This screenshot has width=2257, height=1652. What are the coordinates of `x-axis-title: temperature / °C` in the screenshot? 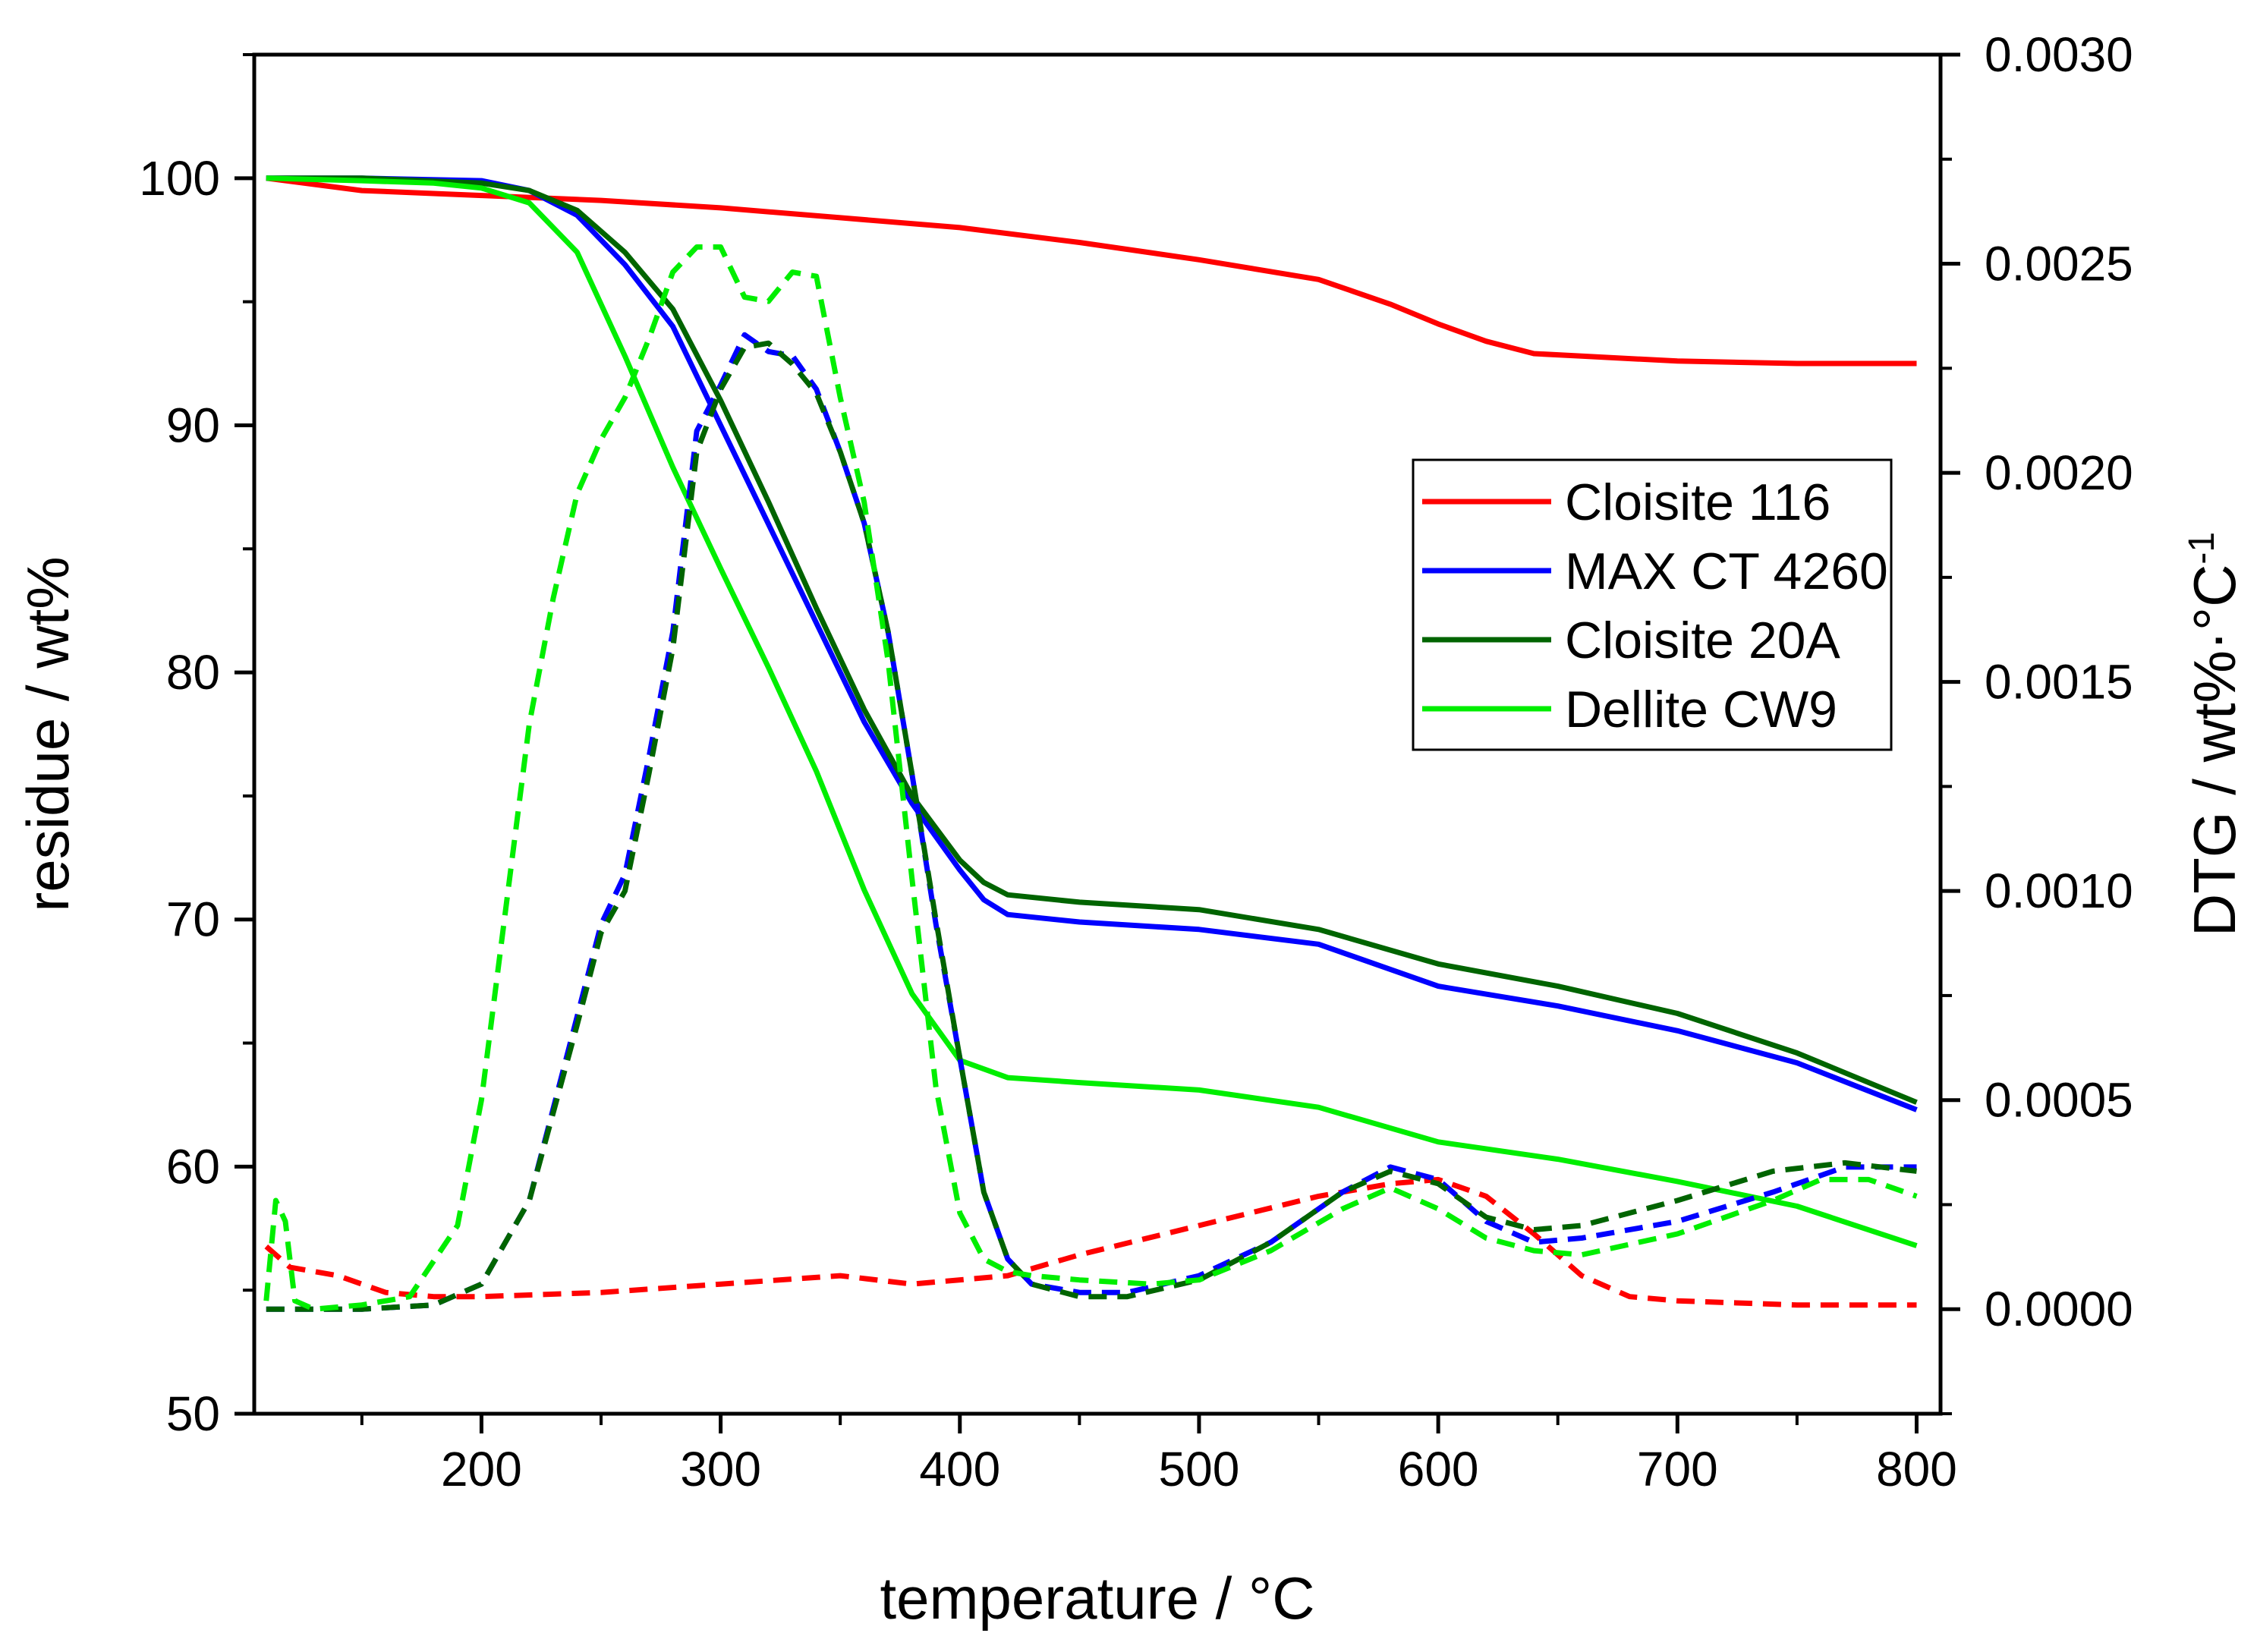 It's located at (1097, 1598).